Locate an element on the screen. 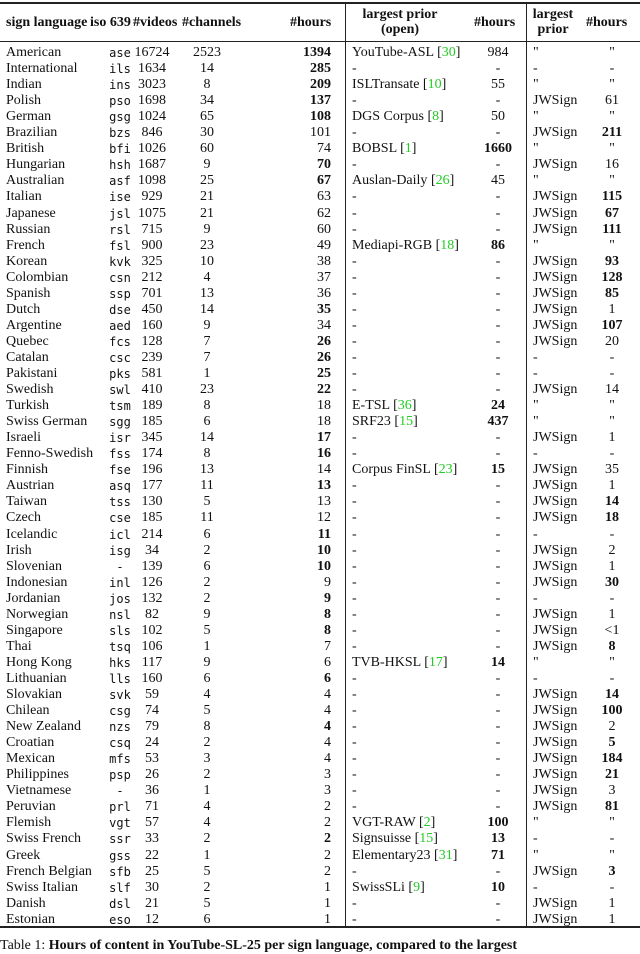  cell-hours: 101 is located at coordinates (320, 133).